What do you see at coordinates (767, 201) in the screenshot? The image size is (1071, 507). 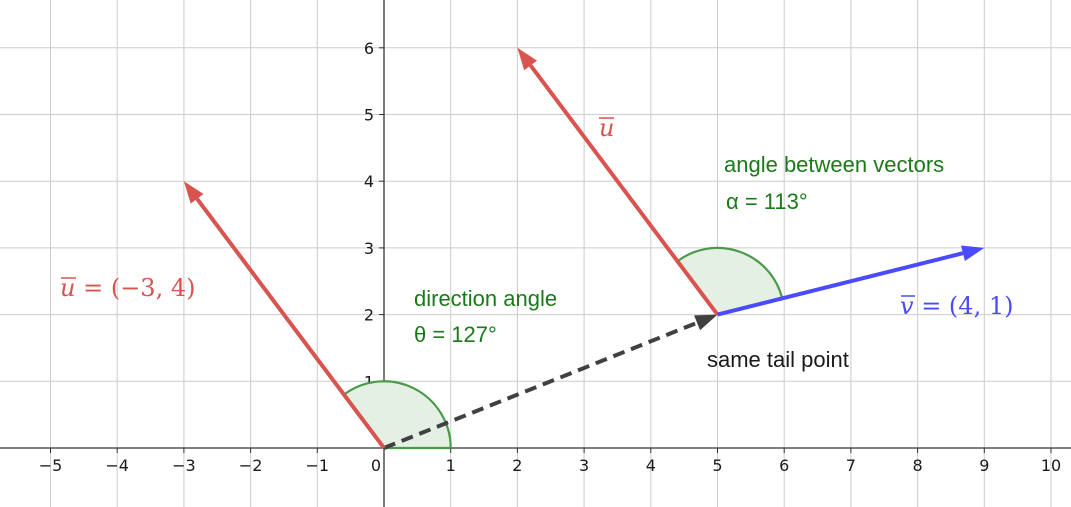 I see `alpha-value-label: α = 113°` at bounding box center [767, 201].